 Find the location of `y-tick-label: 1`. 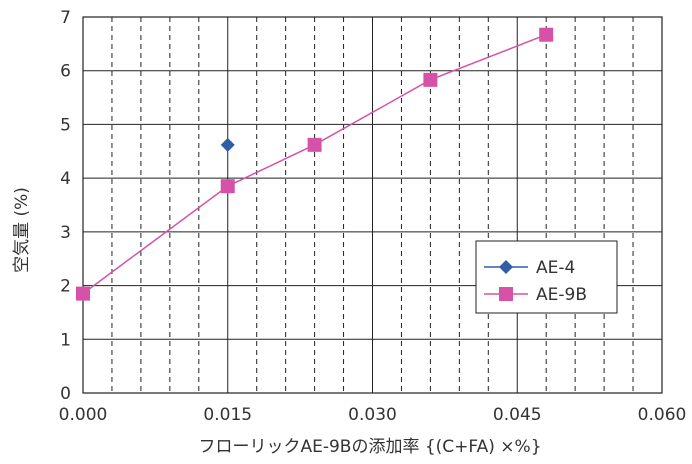

y-tick-label: 1 is located at coordinates (65, 340).